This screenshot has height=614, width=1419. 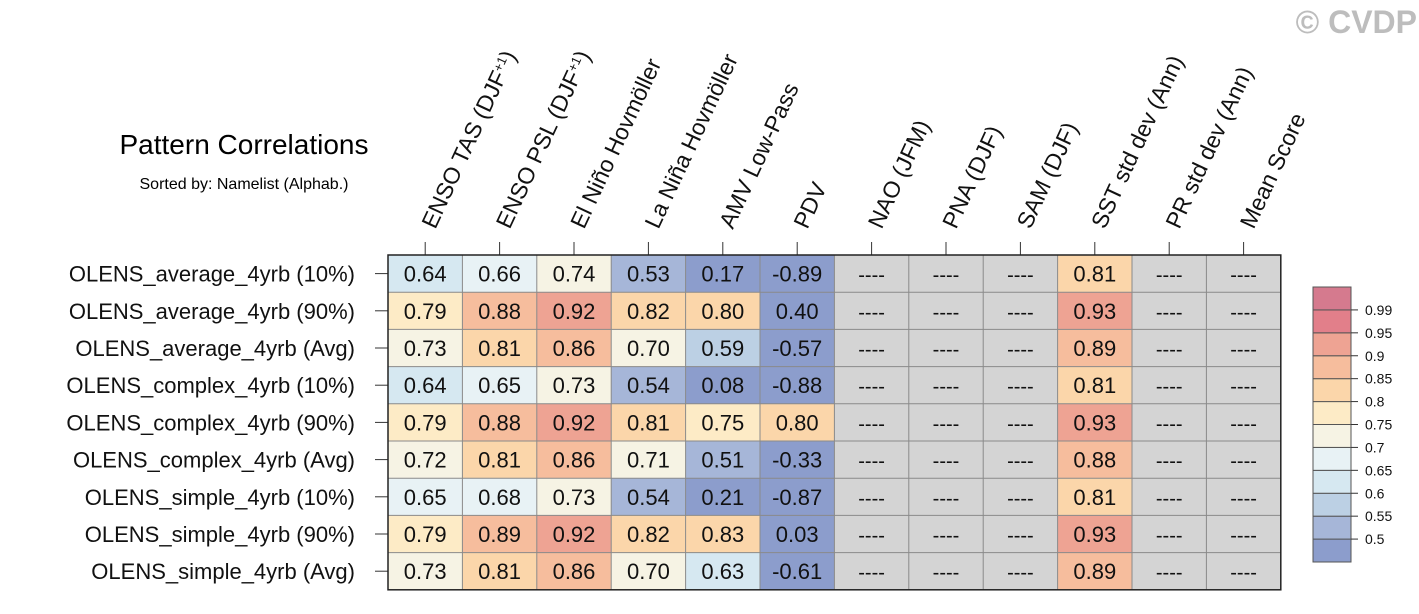 I want to click on colorbar-tick-label: 0.8, so click(x=1375, y=402).